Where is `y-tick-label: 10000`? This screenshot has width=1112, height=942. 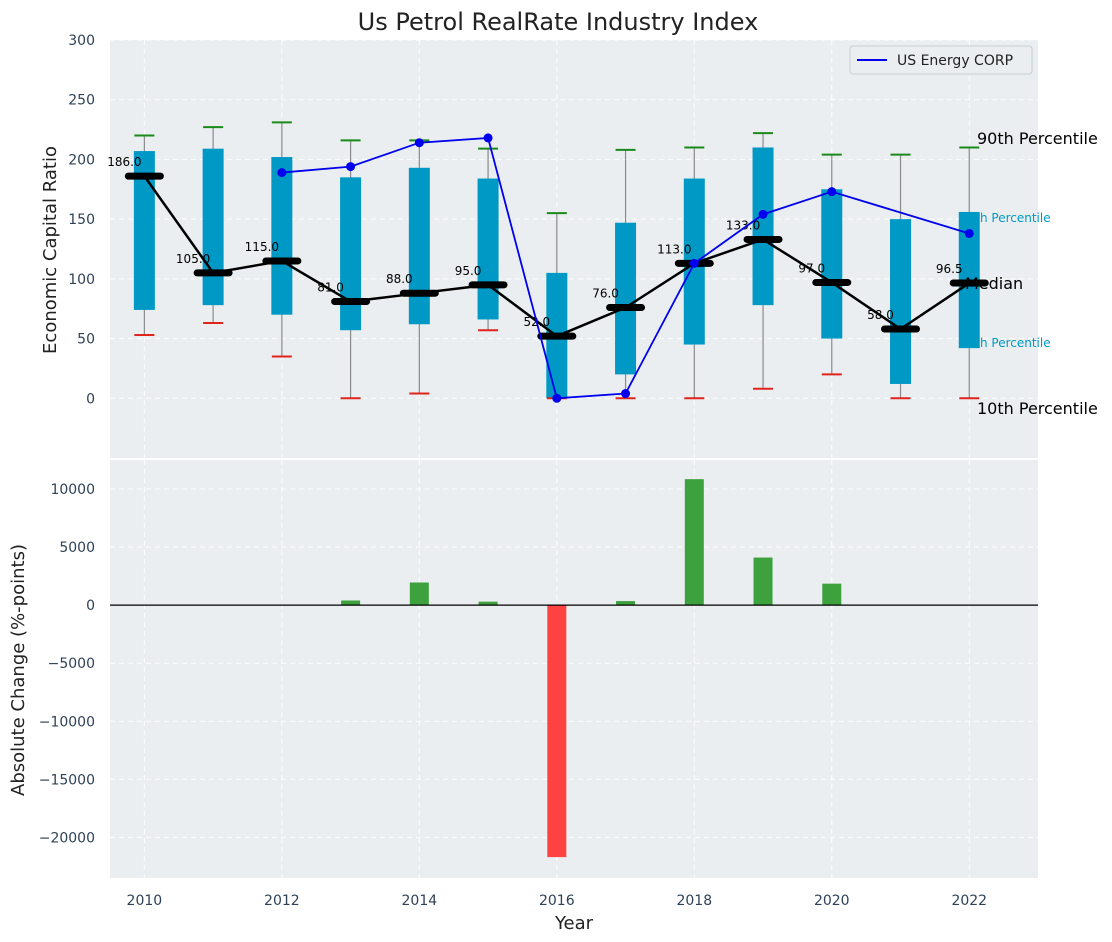
y-tick-label: 10000 is located at coordinates (72, 490).